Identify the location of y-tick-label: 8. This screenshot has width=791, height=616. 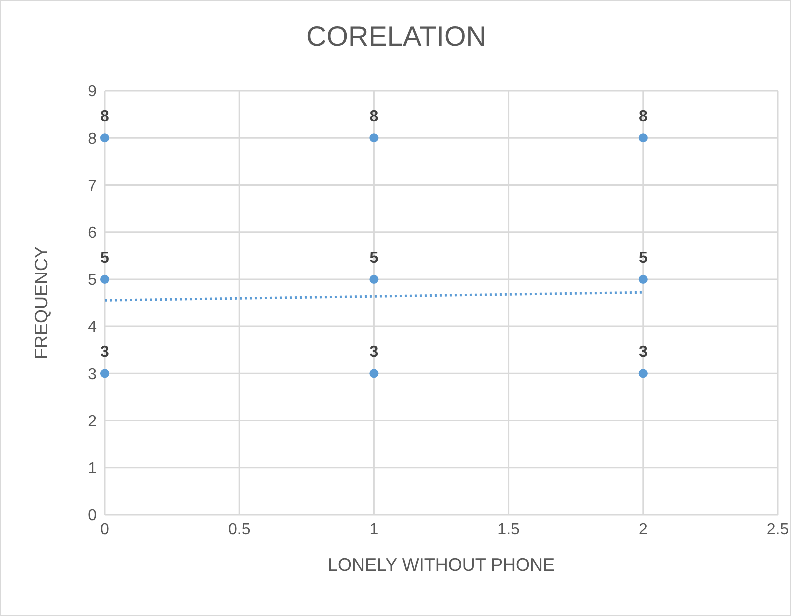
(93, 139).